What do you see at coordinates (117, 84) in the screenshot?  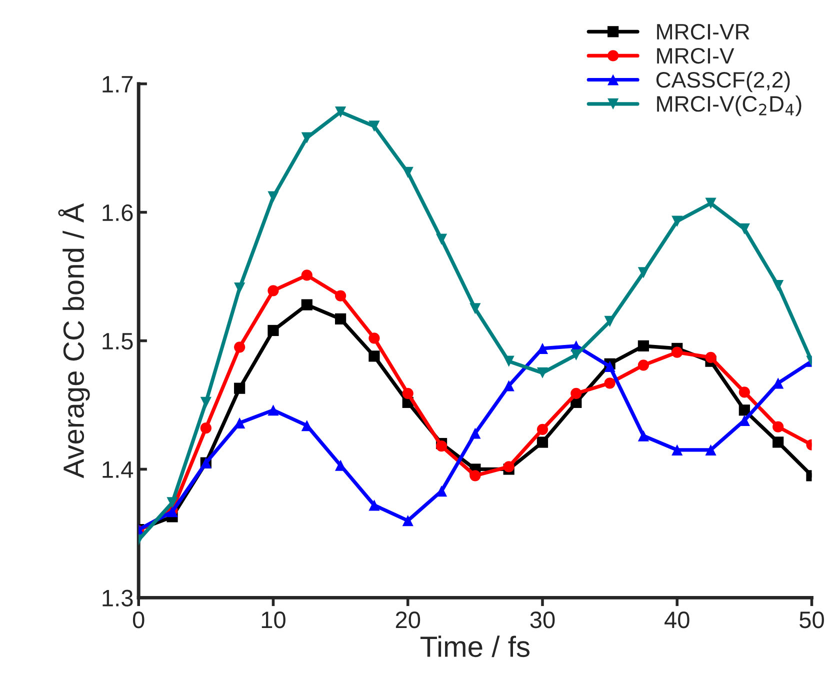 I see `y-tick-label: 1.7` at bounding box center [117, 84].